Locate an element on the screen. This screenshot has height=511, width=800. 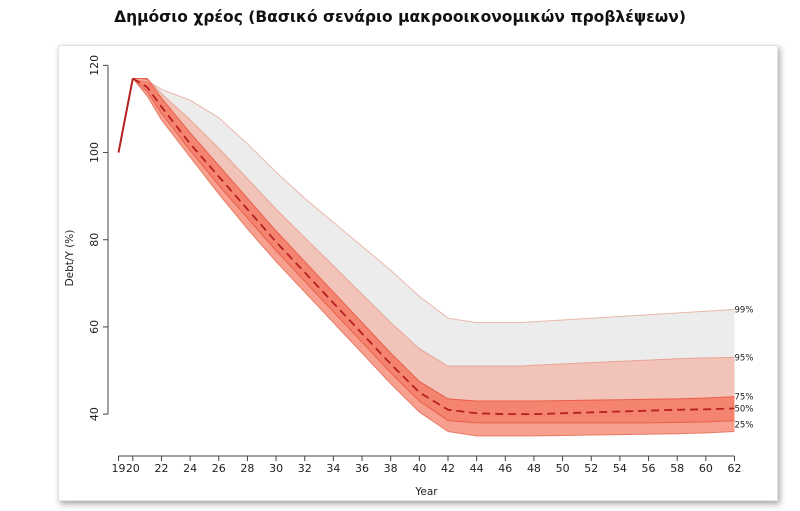
band-label-75: 75% is located at coordinates (744, 398).